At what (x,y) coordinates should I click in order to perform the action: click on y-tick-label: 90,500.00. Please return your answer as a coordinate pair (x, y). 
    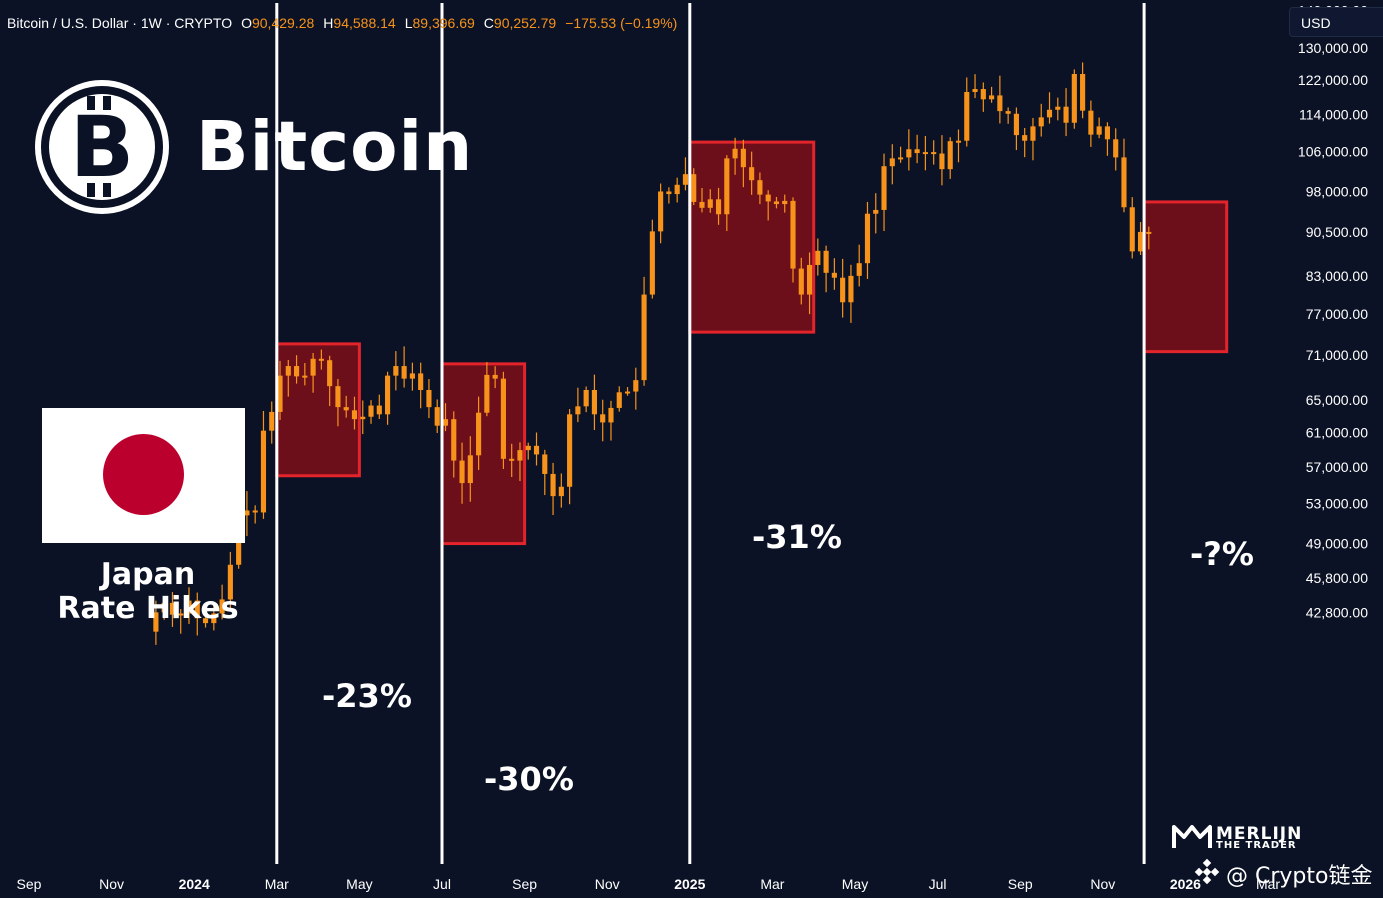
    Looking at the image, I should click on (1337, 232).